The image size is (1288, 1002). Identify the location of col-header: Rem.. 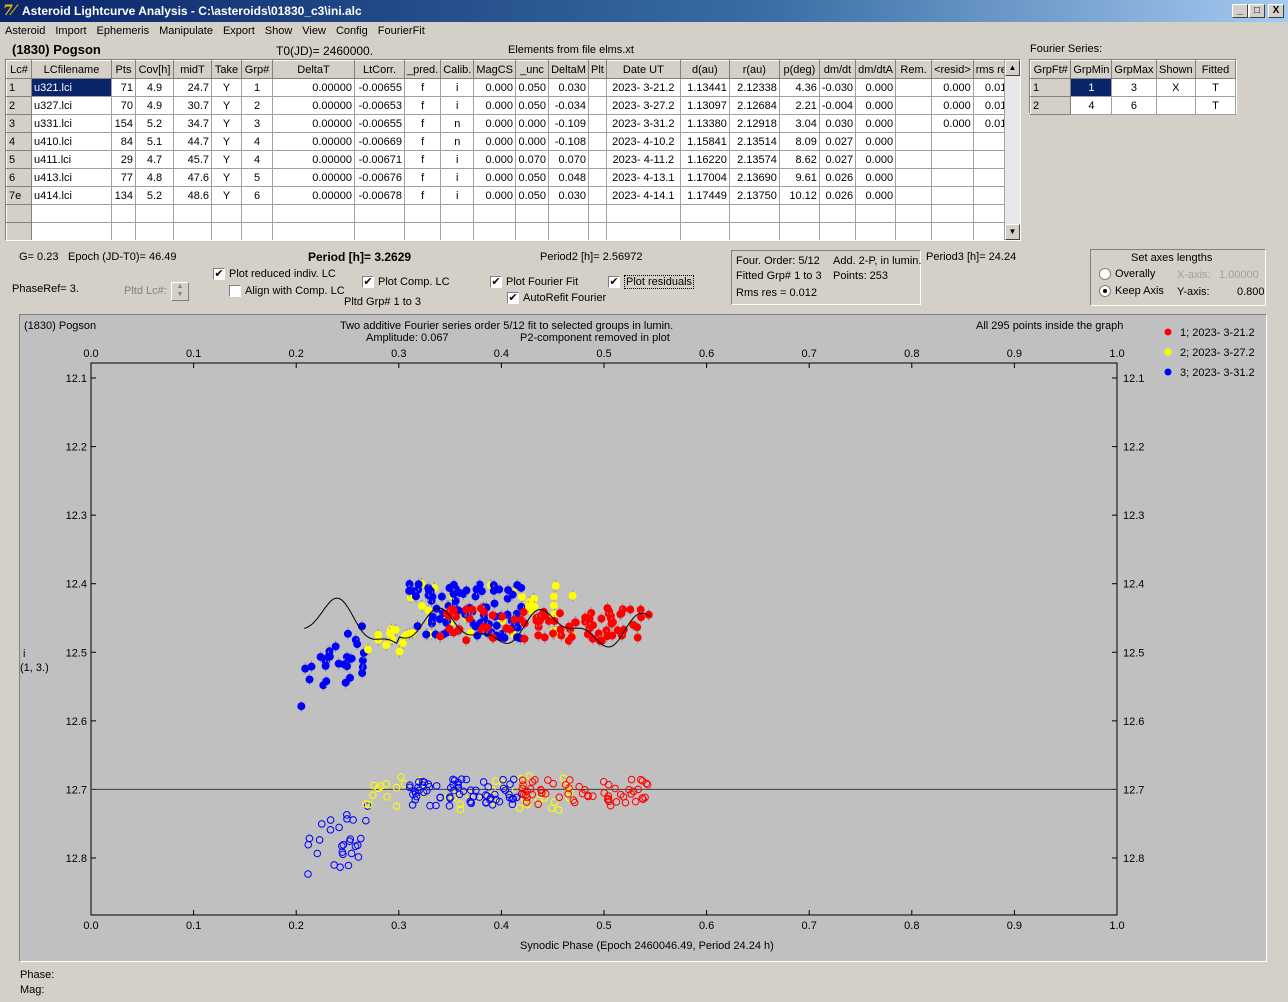
(914, 69).